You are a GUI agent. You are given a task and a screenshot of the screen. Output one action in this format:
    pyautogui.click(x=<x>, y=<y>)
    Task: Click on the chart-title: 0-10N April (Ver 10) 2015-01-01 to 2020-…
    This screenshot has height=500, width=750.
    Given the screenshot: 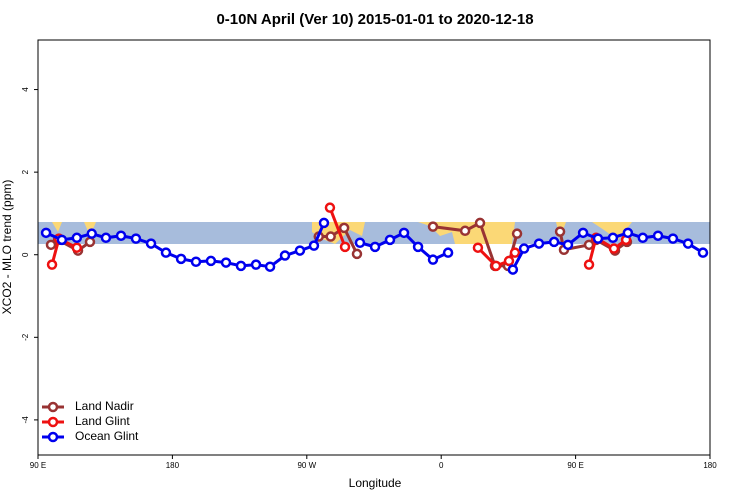 What is the action you would take?
    pyautogui.click(x=374, y=19)
    